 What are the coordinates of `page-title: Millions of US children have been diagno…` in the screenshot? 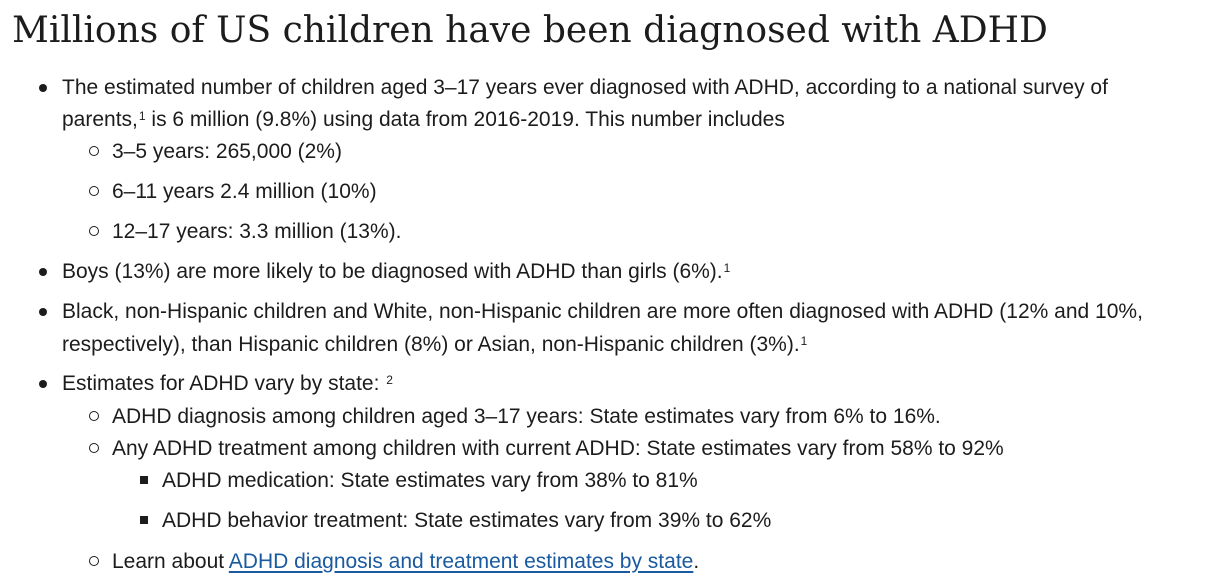 It's located at (530, 30).